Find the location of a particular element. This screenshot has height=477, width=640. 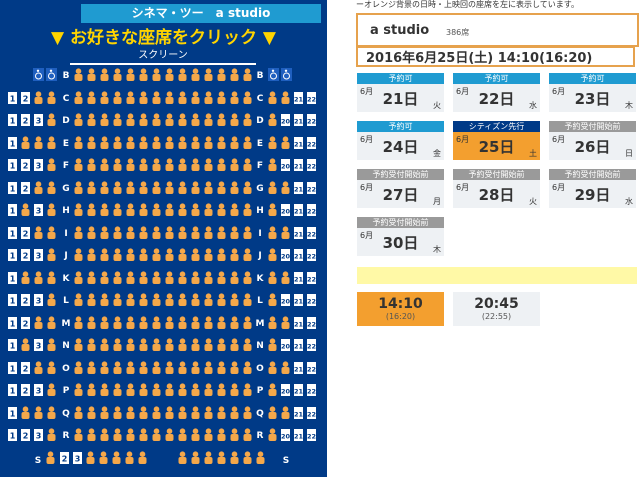

date-day: 23日 is located at coordinates (592, 99).